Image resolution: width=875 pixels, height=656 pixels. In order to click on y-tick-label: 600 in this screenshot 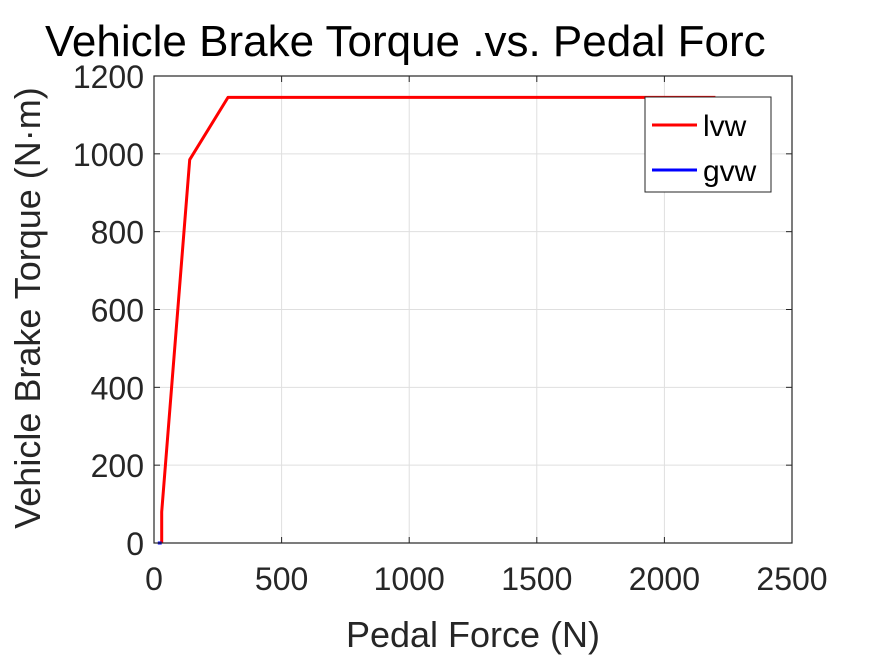, I will do `click(117, 311)`.